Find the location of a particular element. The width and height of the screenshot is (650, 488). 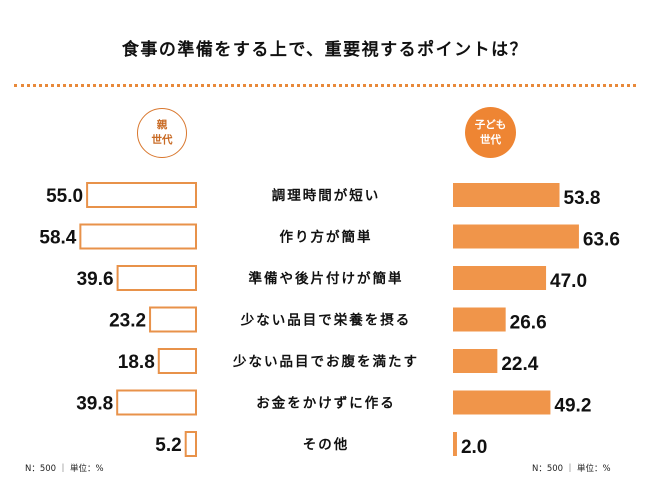

child-value-label: 63.6 is located at coordinates (601, 240).